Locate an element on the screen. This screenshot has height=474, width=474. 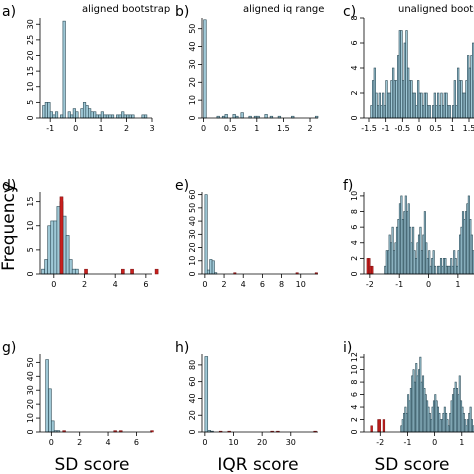
panel-label: e) is located at coordinates (182, 186).